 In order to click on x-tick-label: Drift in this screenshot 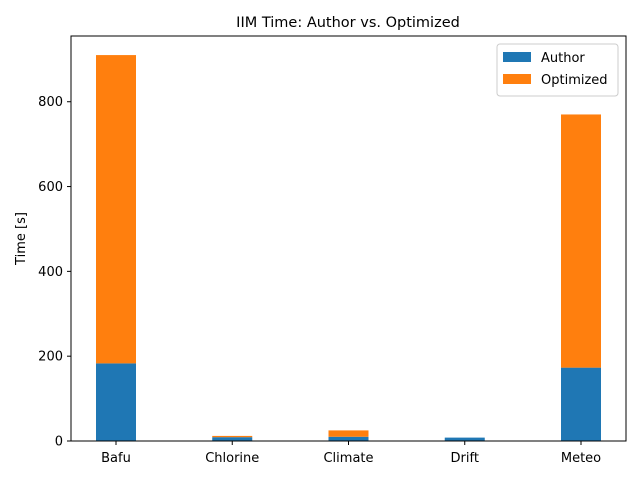, I will do `click(465, 458)`.